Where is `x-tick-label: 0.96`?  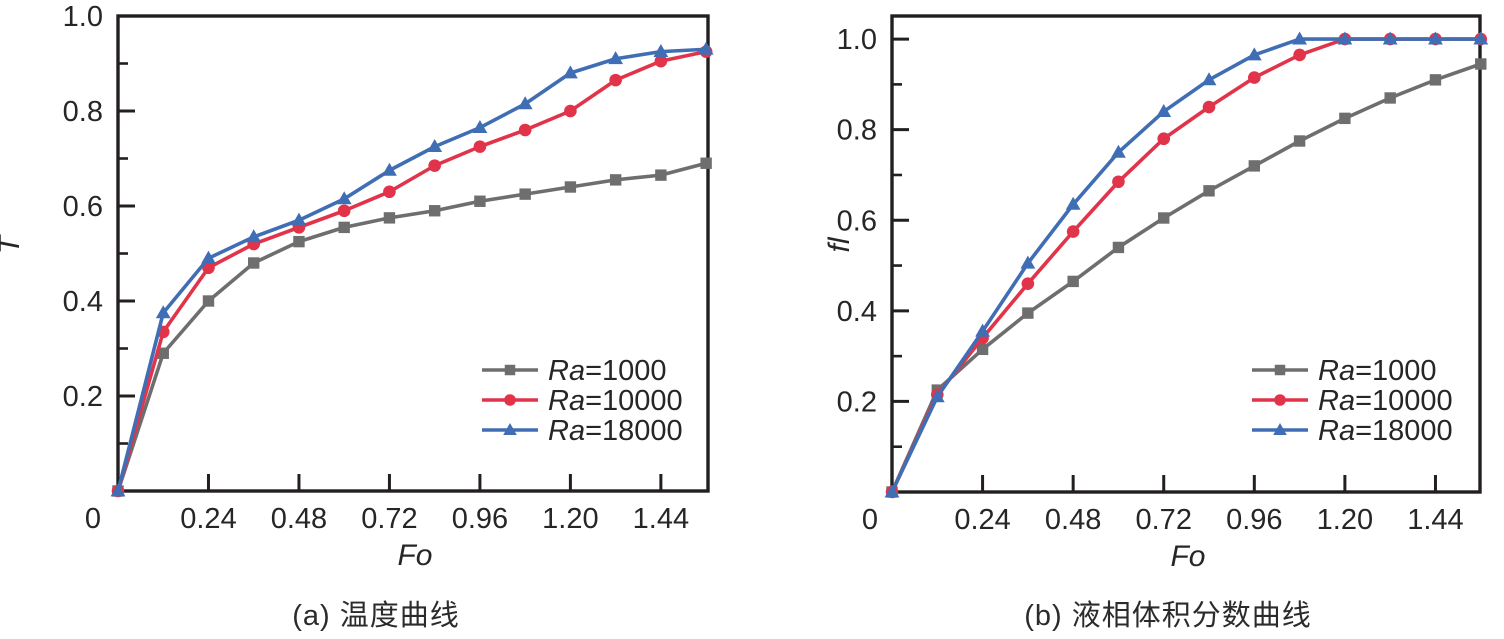
x-tick-label: 0.96 is located at coordinates (480, 519).